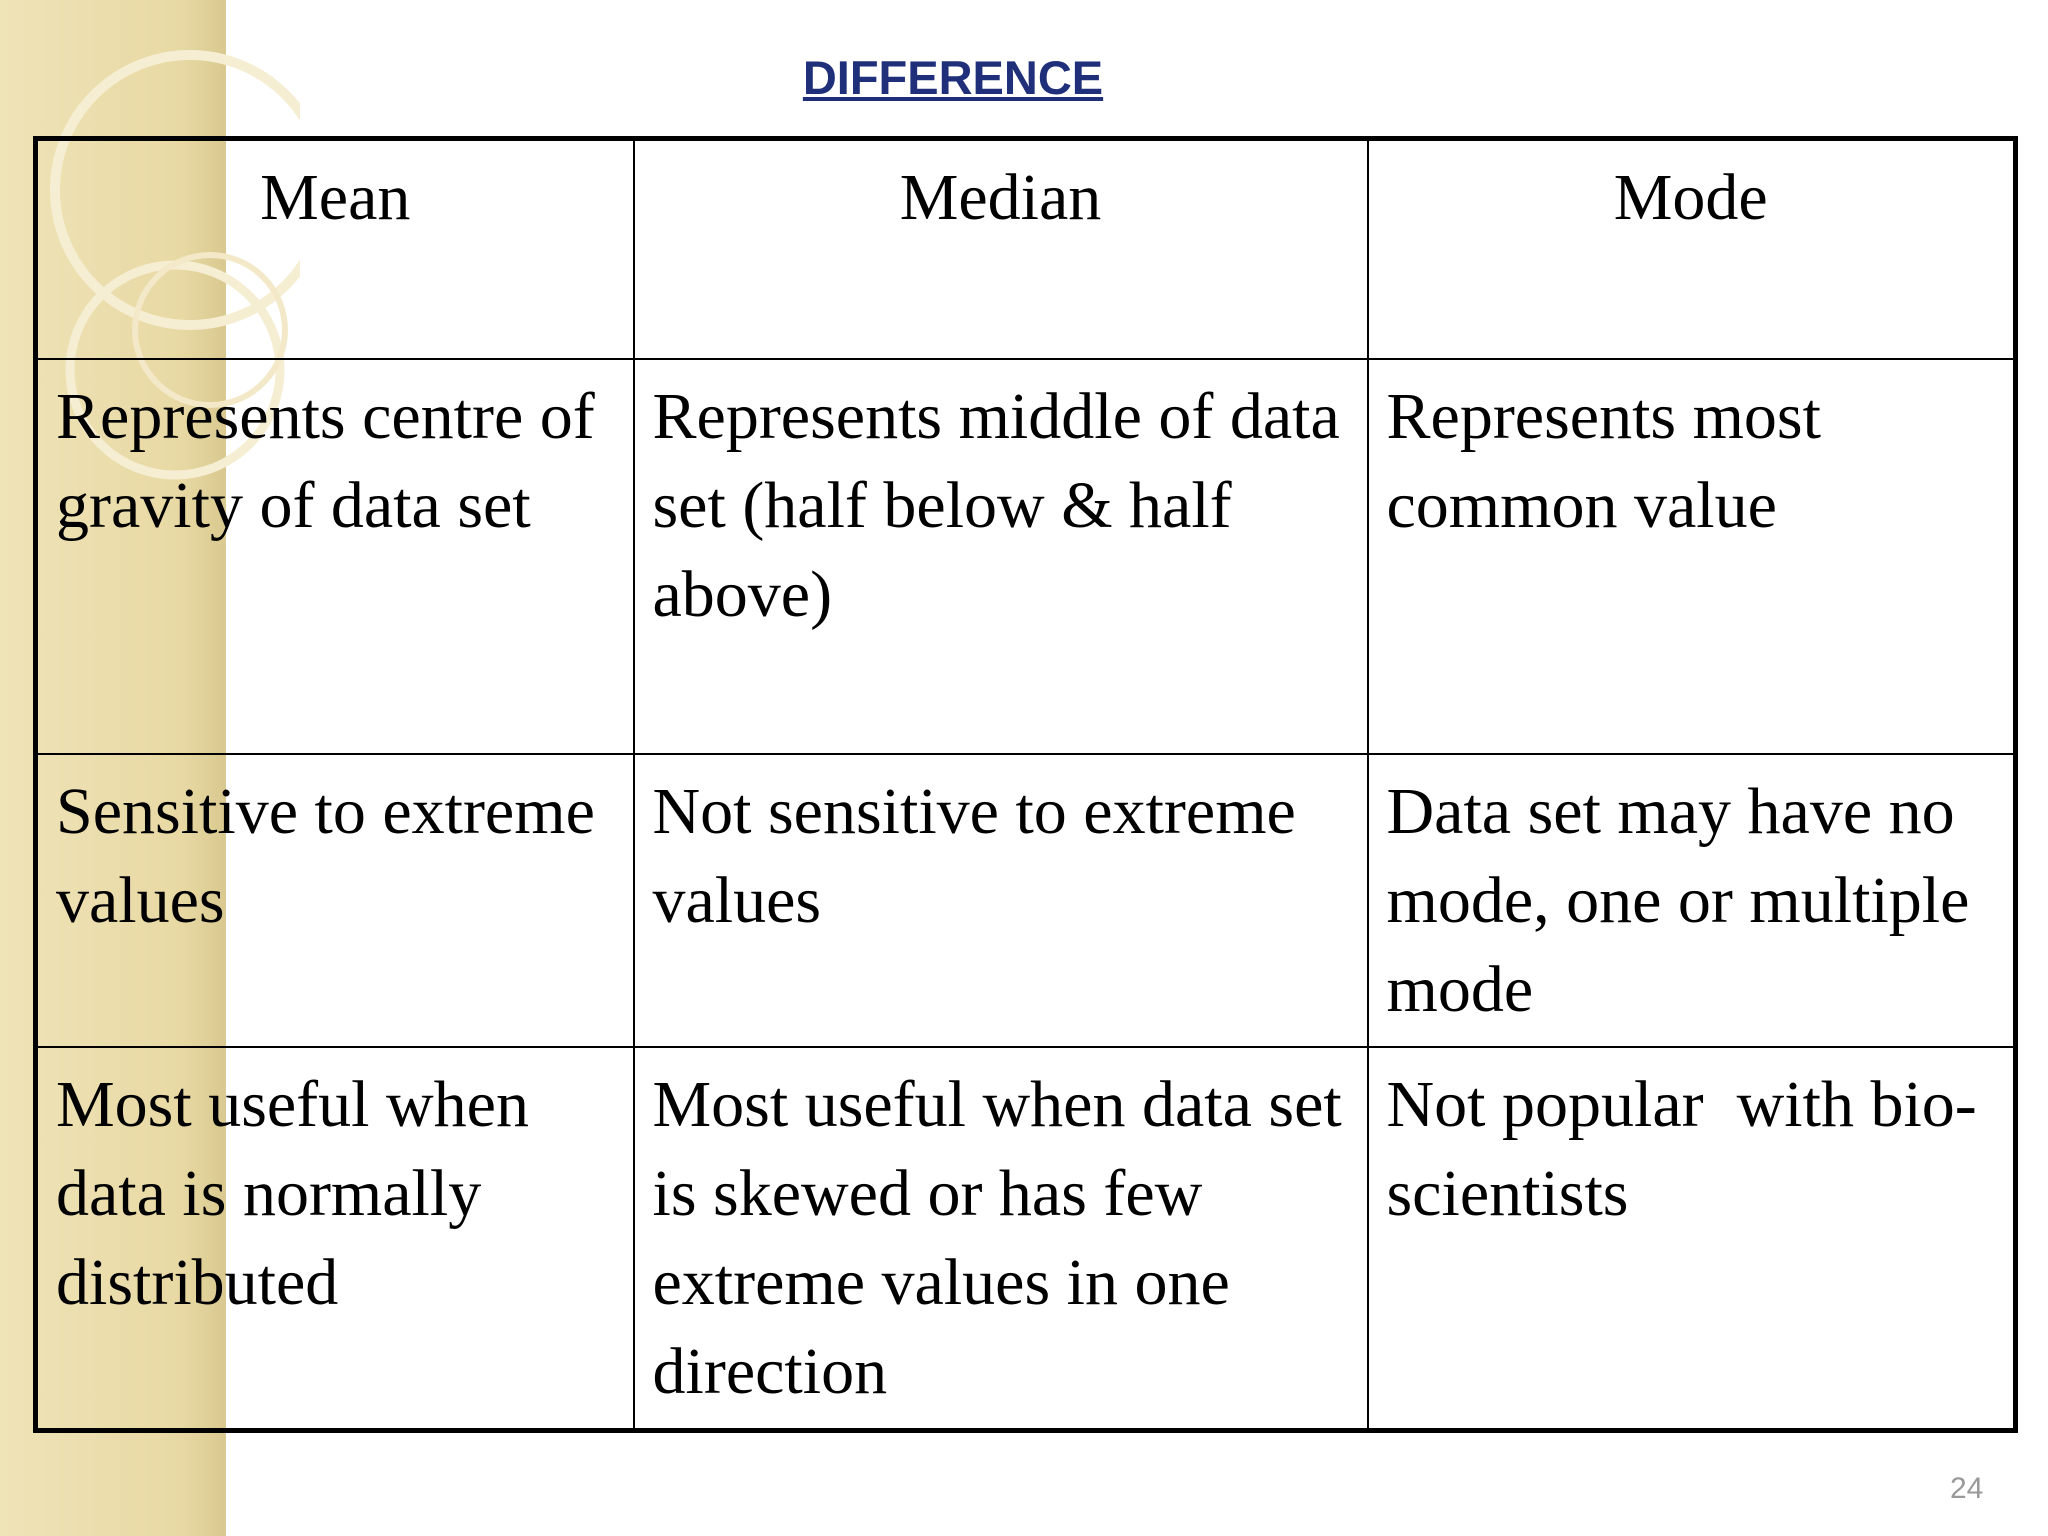  I want to click on header-row: Mean Median Mode, so click(1025, 248).